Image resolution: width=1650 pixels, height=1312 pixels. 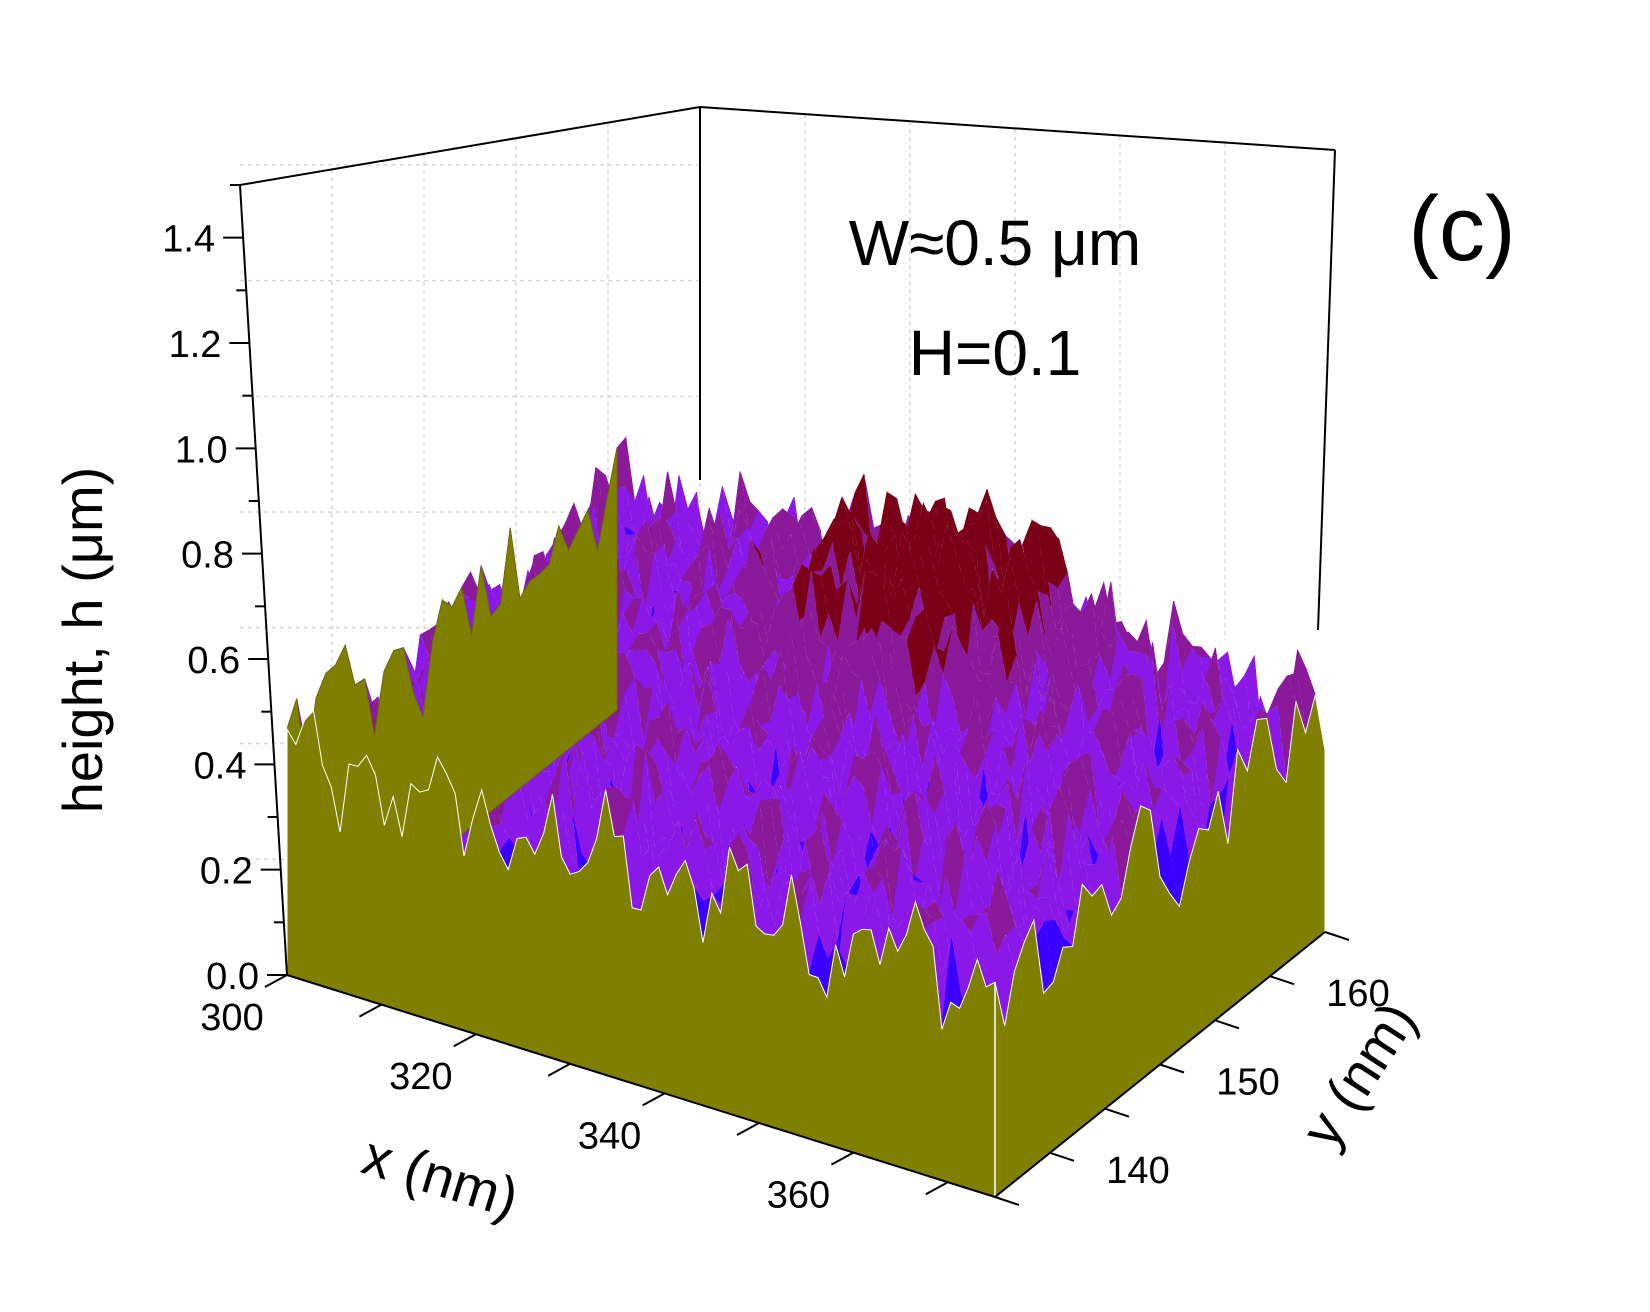 What do you see at coordinates (207, 556) in the screenshot?
I see `z-tick-label: 0.8` at bounding box center [207, 556].